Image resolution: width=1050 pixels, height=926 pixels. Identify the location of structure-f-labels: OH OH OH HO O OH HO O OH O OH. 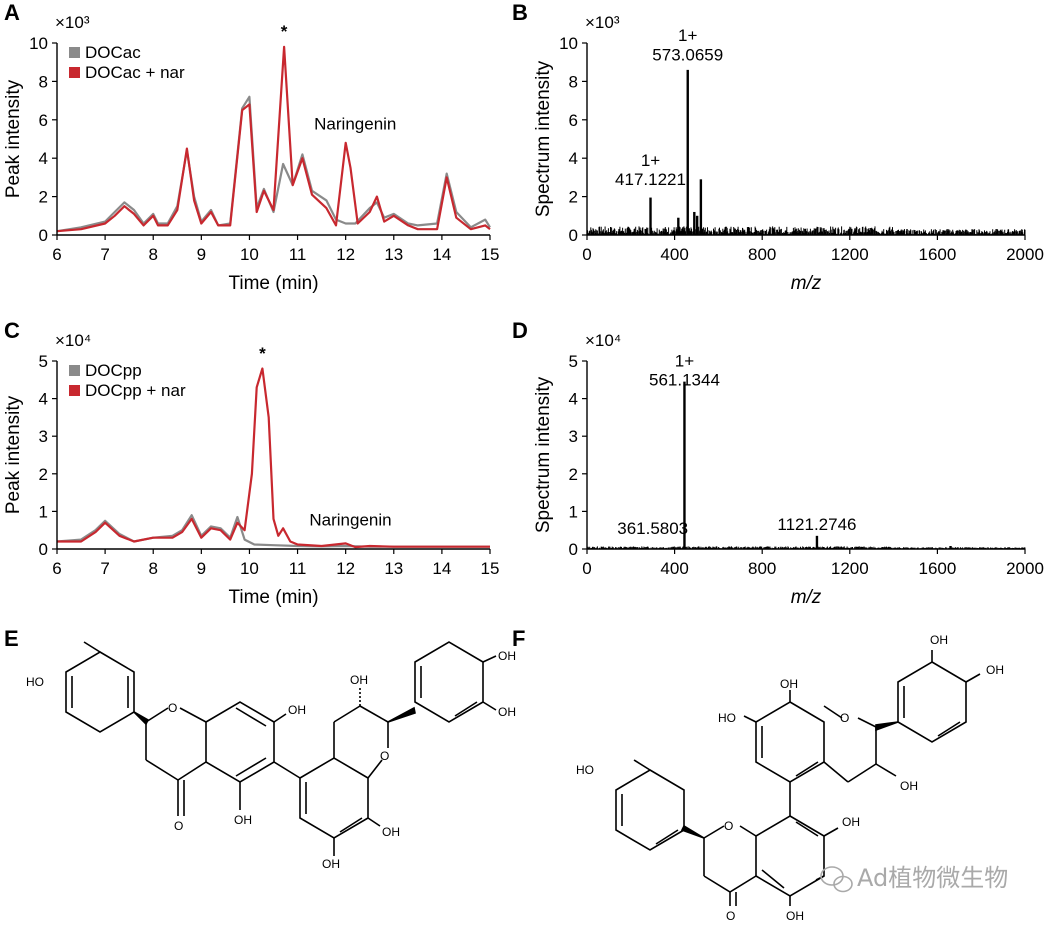
(790, 778).